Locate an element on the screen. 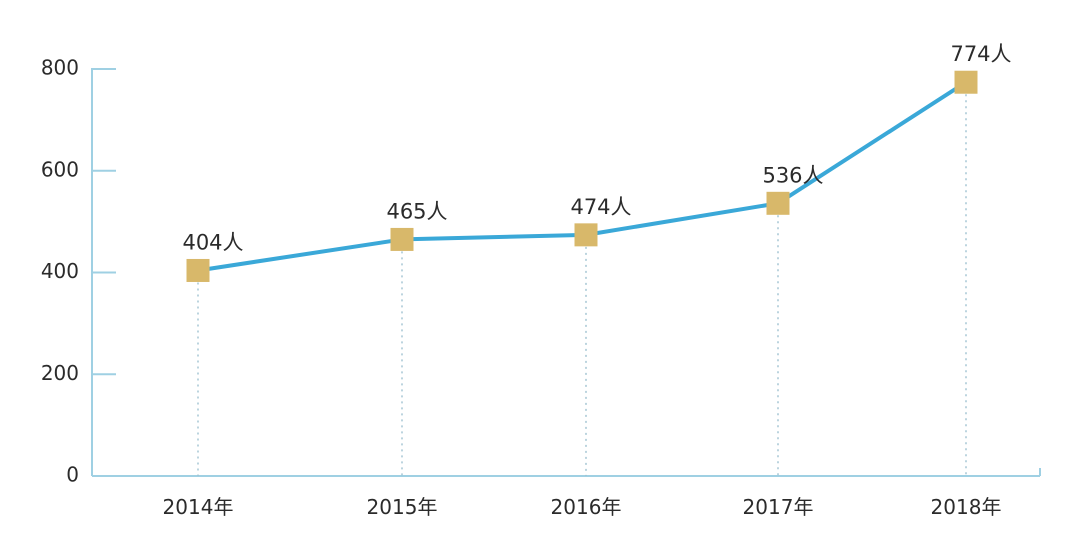 This screenshot has height=543, width=1080. y-tick-label: 600 is located at coordinates (60, 169).